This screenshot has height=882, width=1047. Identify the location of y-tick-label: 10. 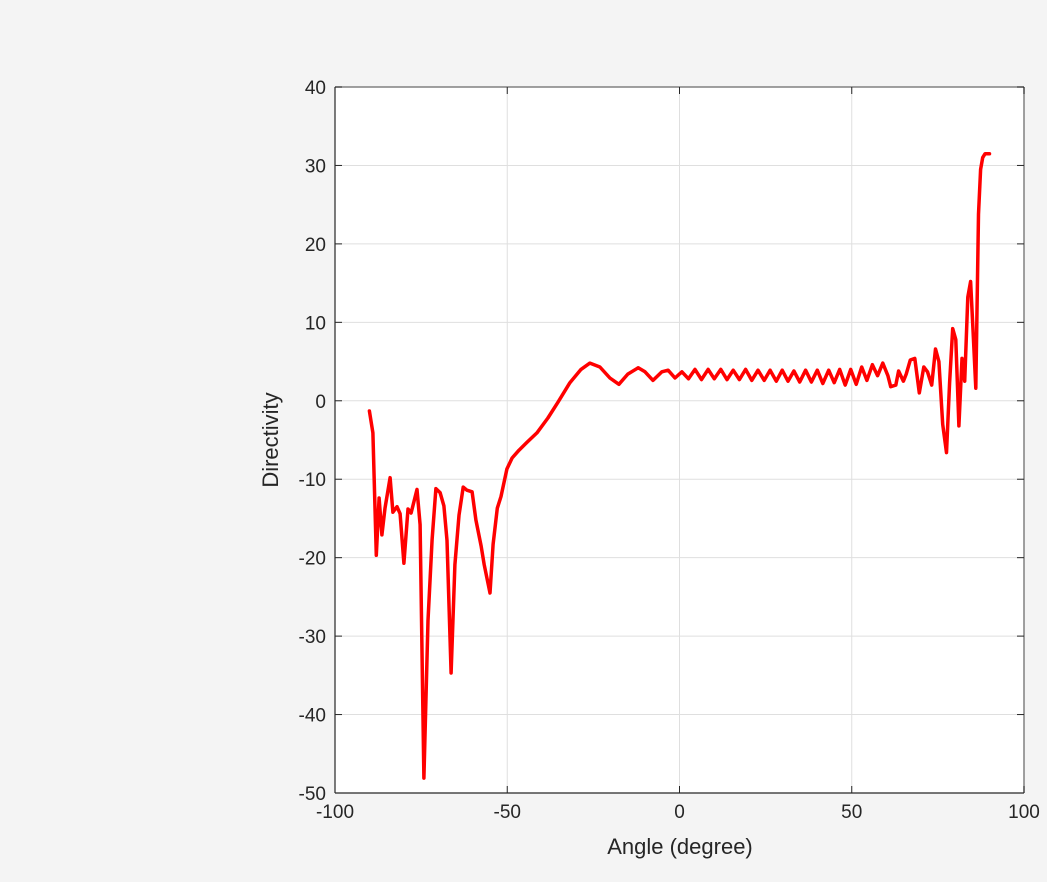
(315, 323).